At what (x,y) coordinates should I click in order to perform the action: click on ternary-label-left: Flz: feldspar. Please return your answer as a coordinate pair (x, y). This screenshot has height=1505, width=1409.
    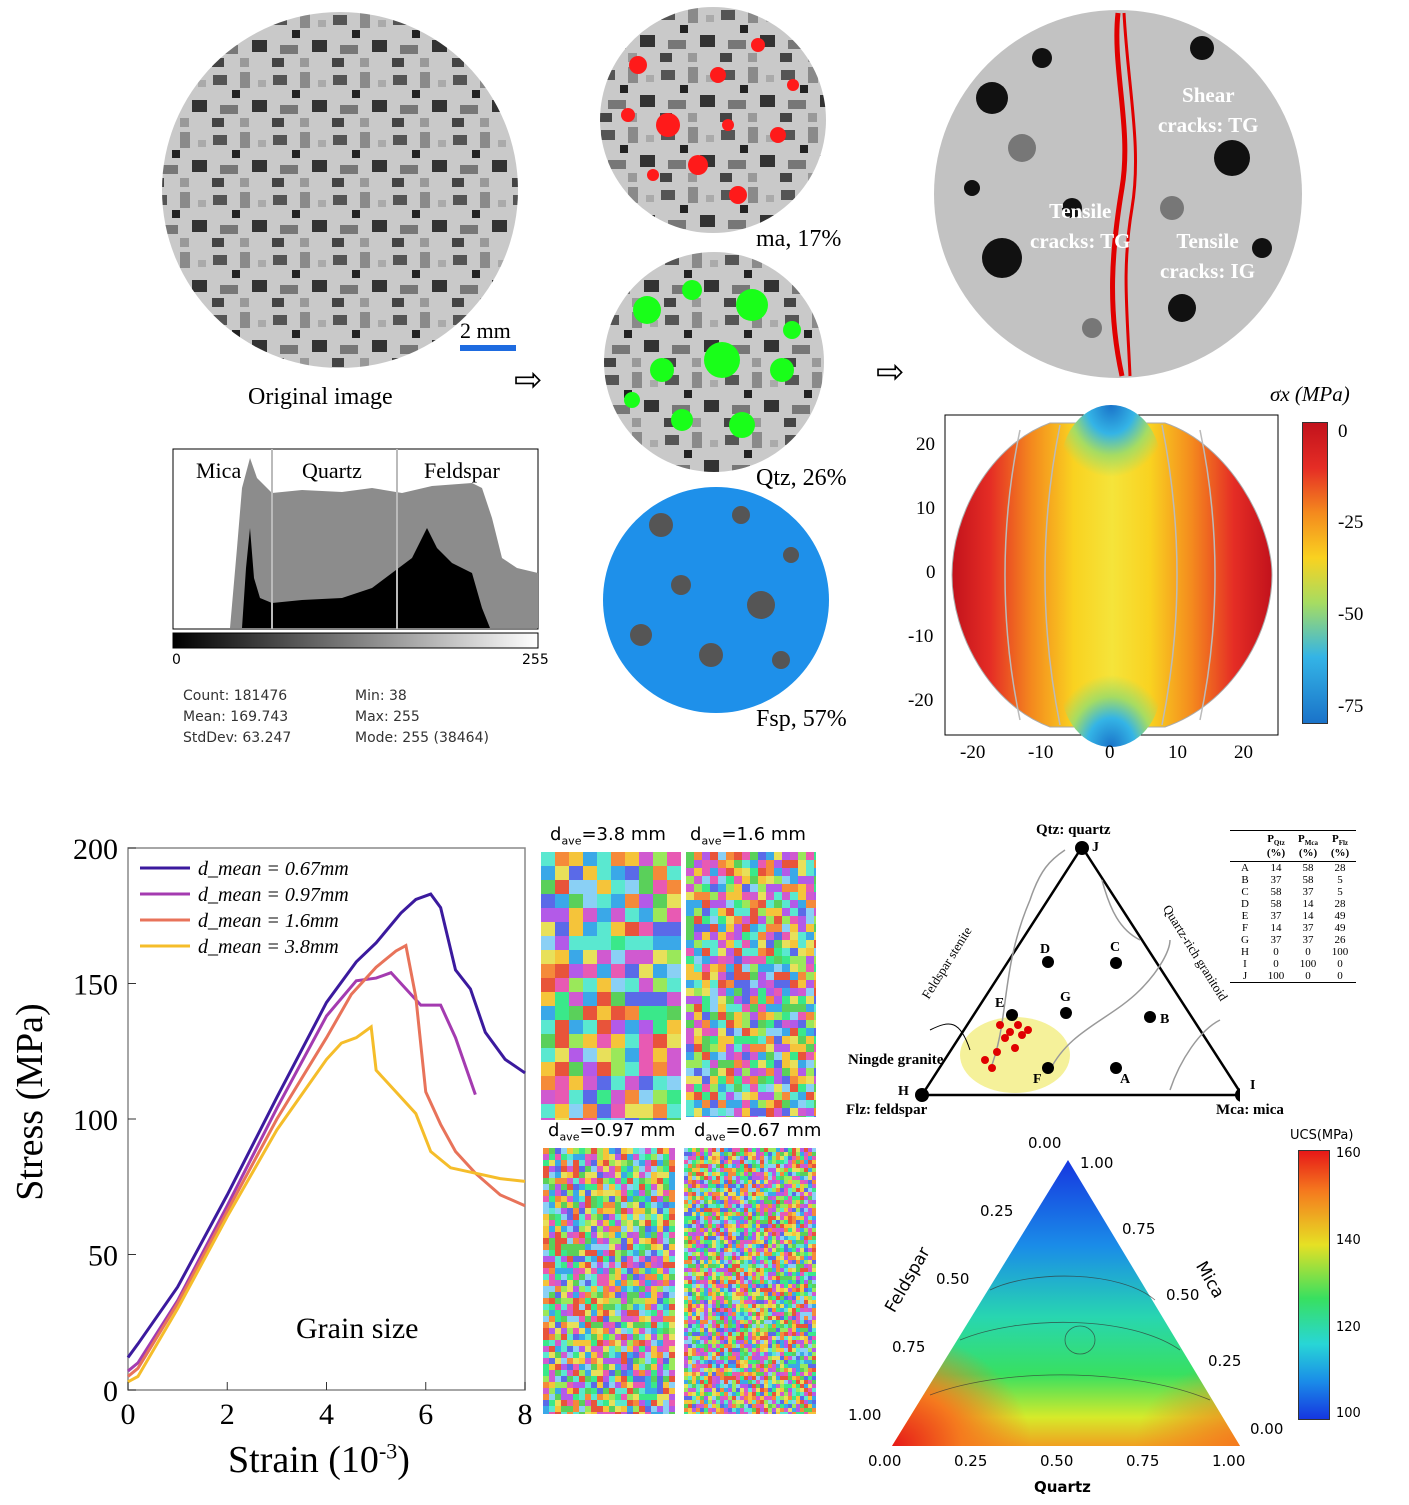
    Looking at the image, I should click on (887, 1110).